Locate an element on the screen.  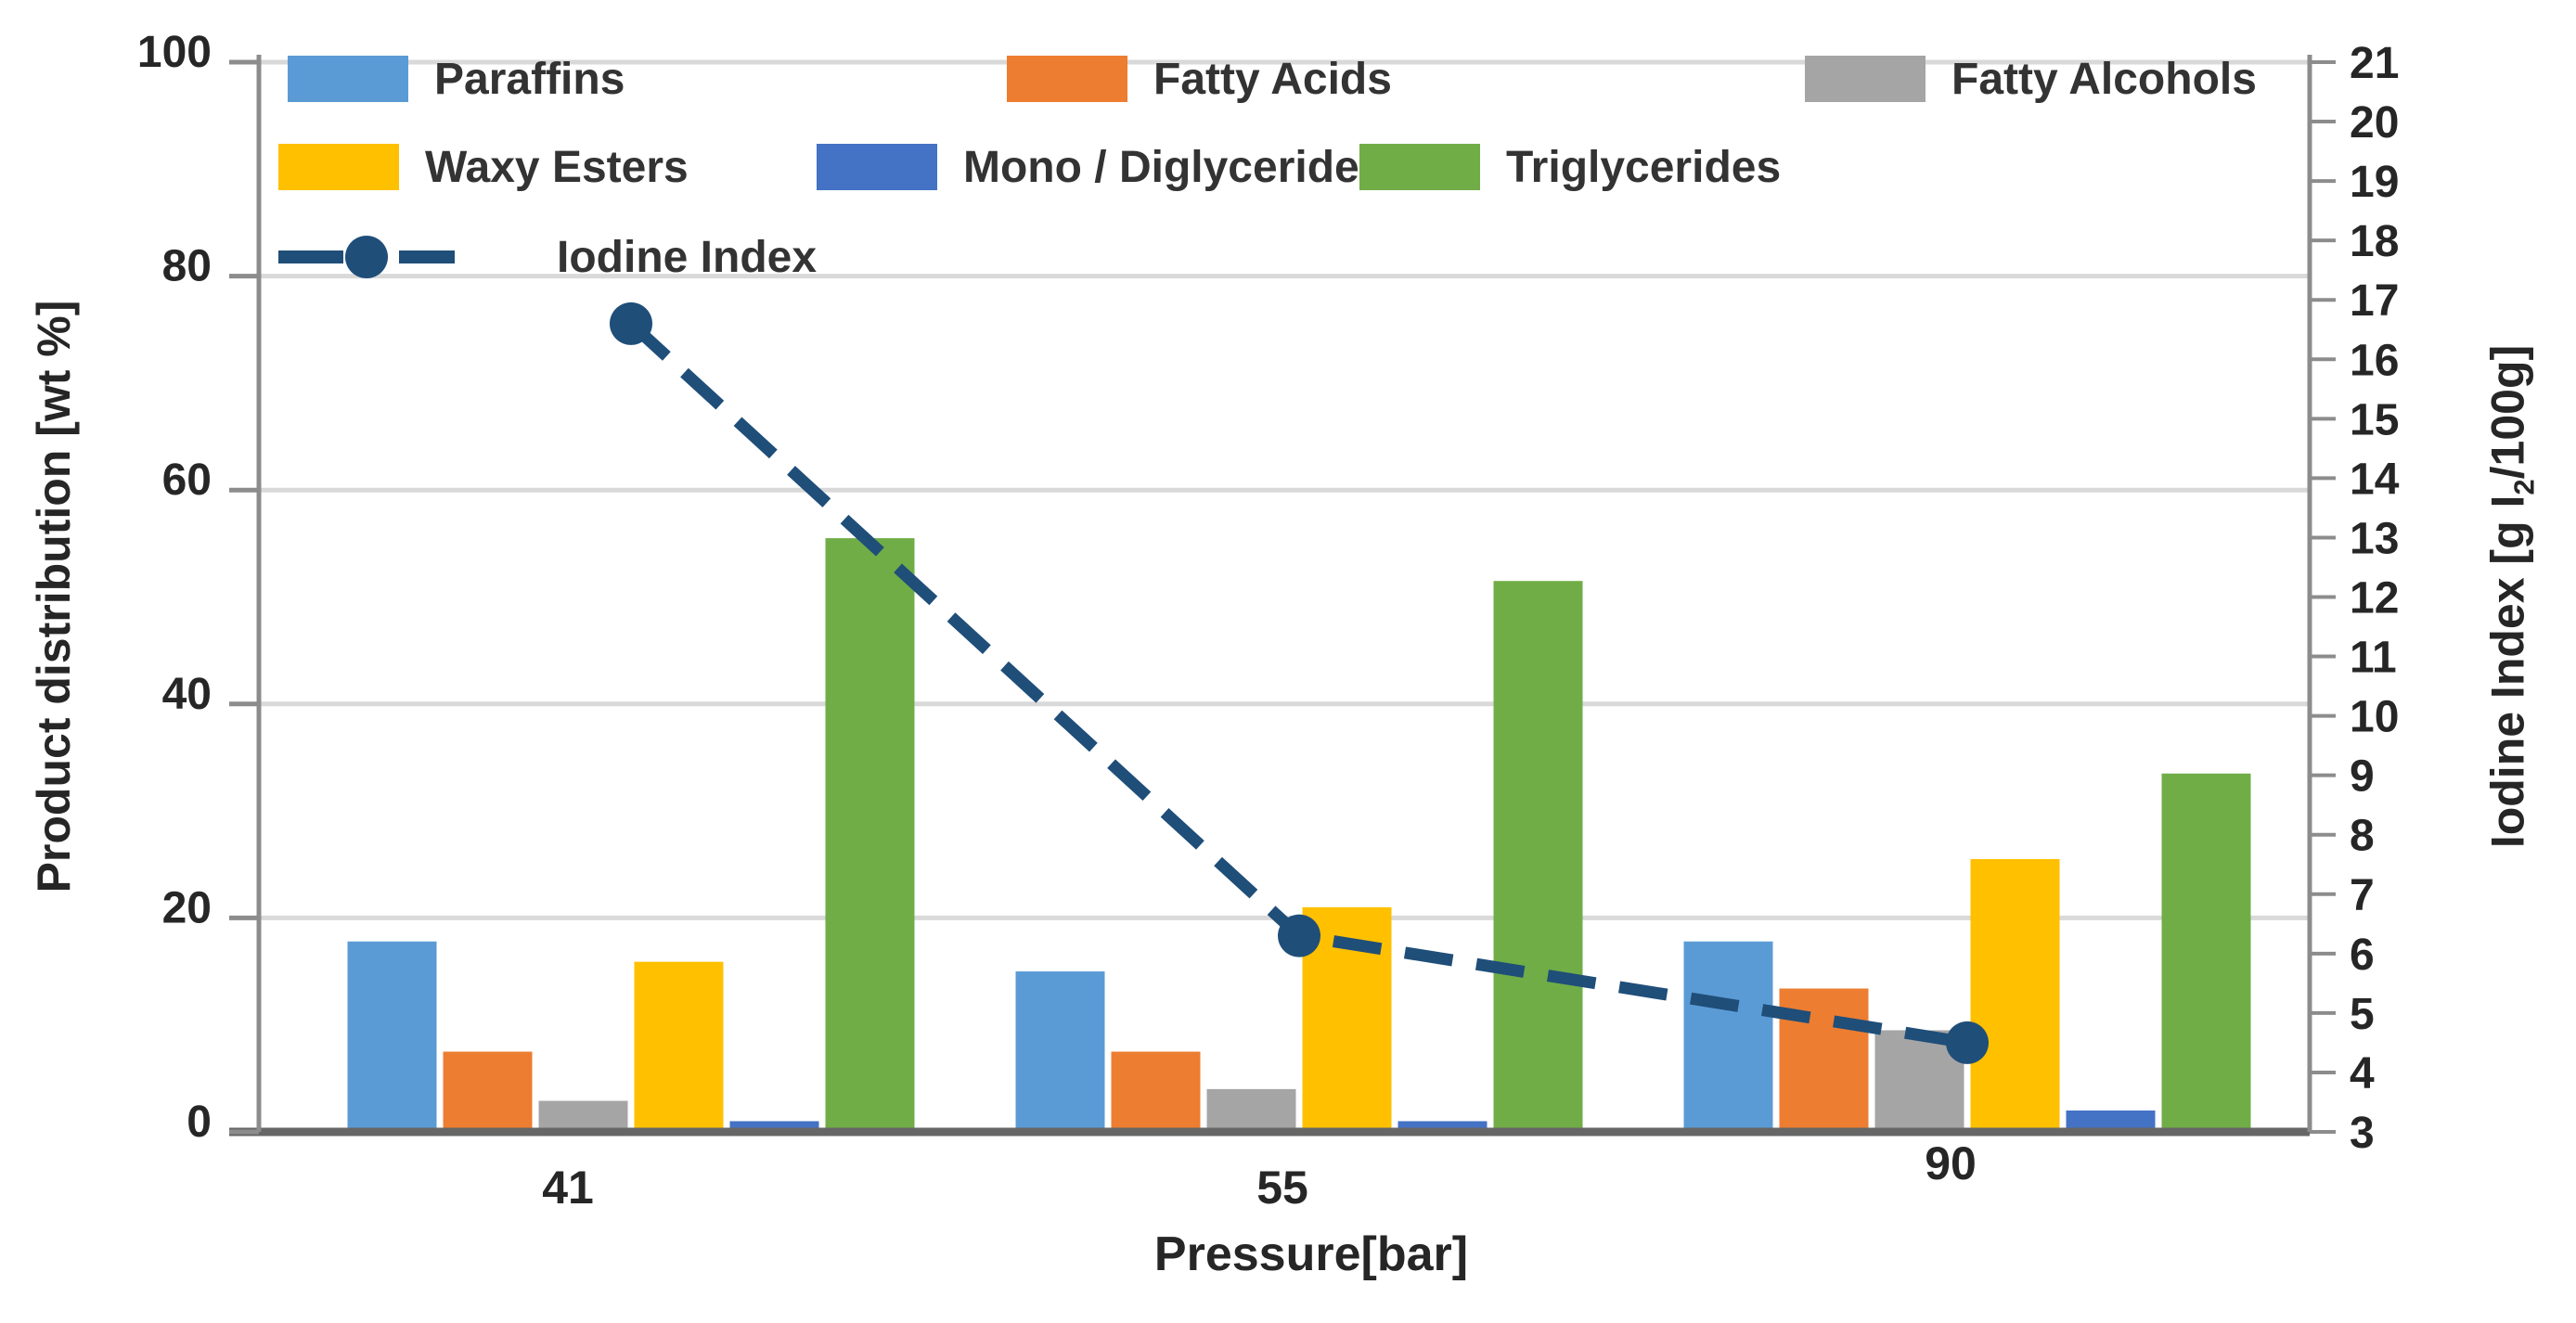
right-axis-title: Iodine Index [g I2/100g] is located at coordinates (2512, 596).